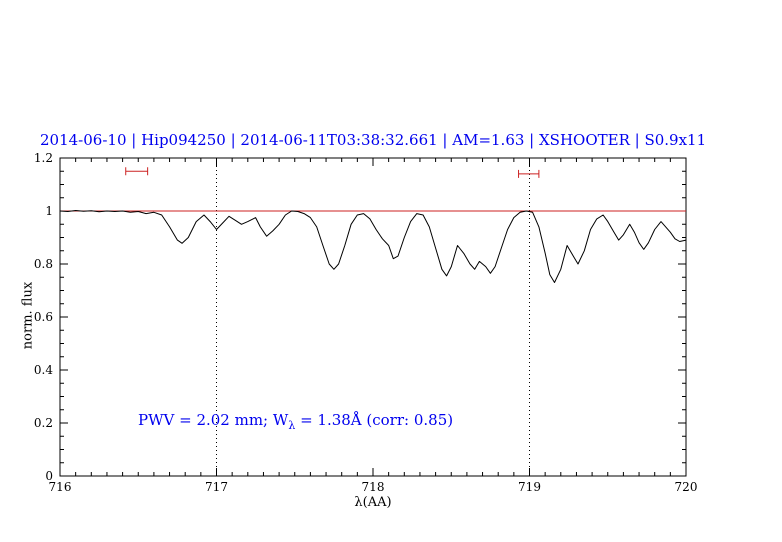  What do you see at coordinates (296, 421) in the screenshot?
I see `pwv-annotation: PWV = 2.02 mm; Wλ = 1.38Å (corr: 0.85)` at bounding box center [296, 421].